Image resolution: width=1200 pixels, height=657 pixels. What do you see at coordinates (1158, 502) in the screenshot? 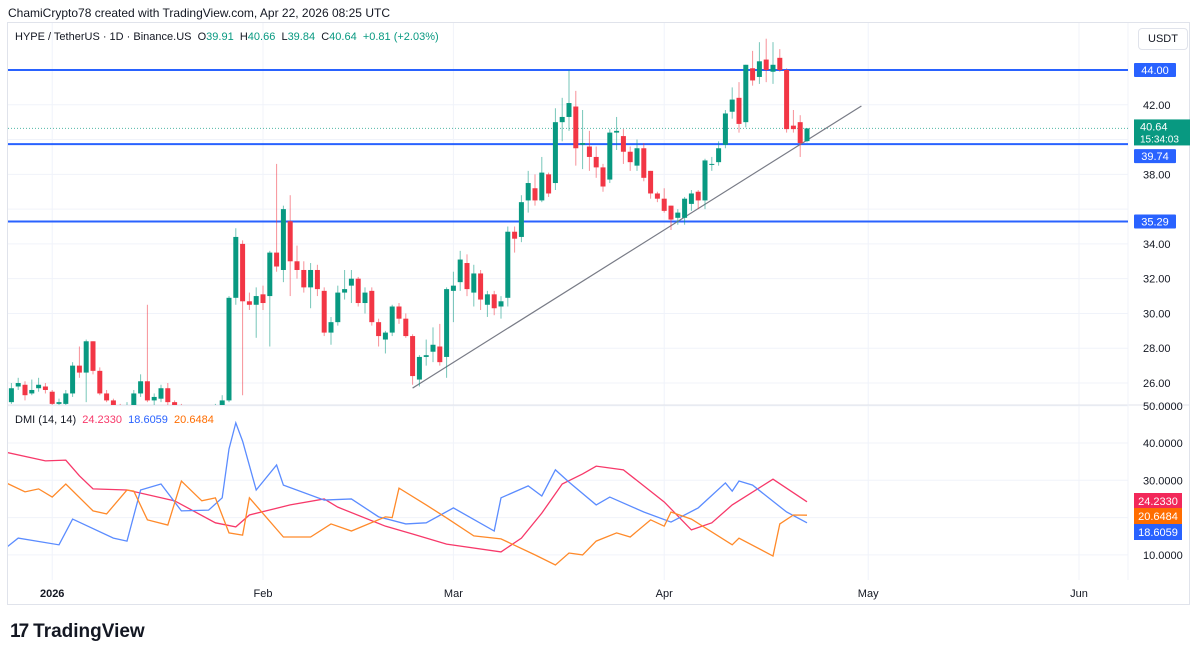
I see `adx-badge: 24.2330` at bounding box center [1158, 502].